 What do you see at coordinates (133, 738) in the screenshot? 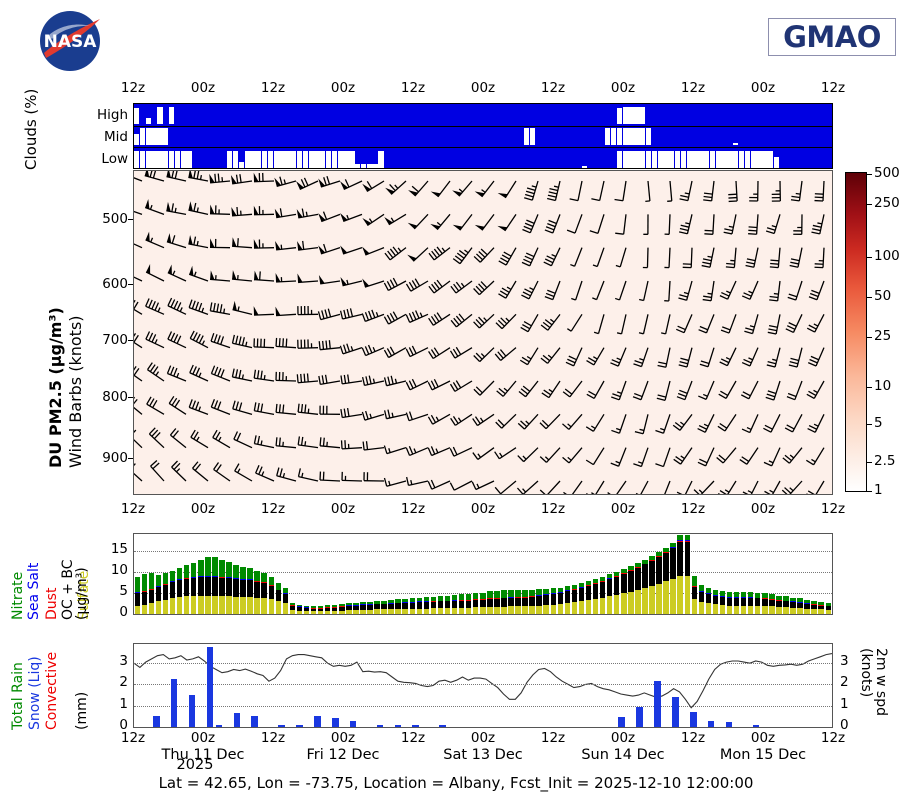
I see `time-tick: 12z` at bounding box center [133, 738].